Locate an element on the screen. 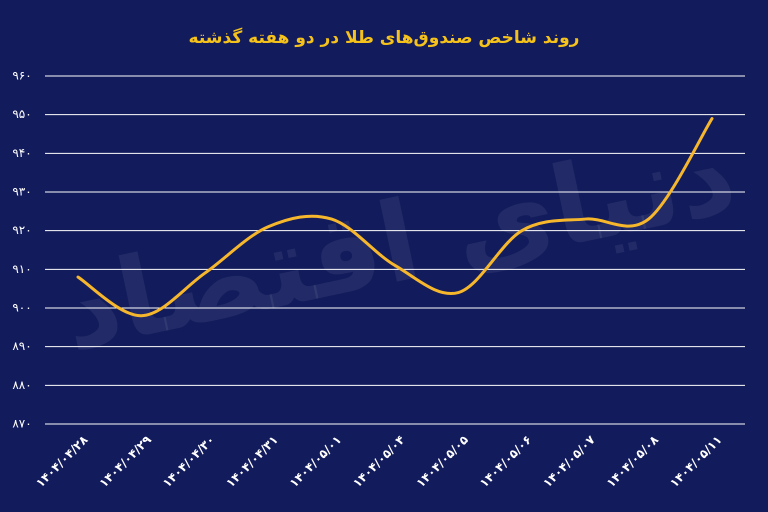  y-tick-label: ۸۹۰ is located at coordinates (21, 346).